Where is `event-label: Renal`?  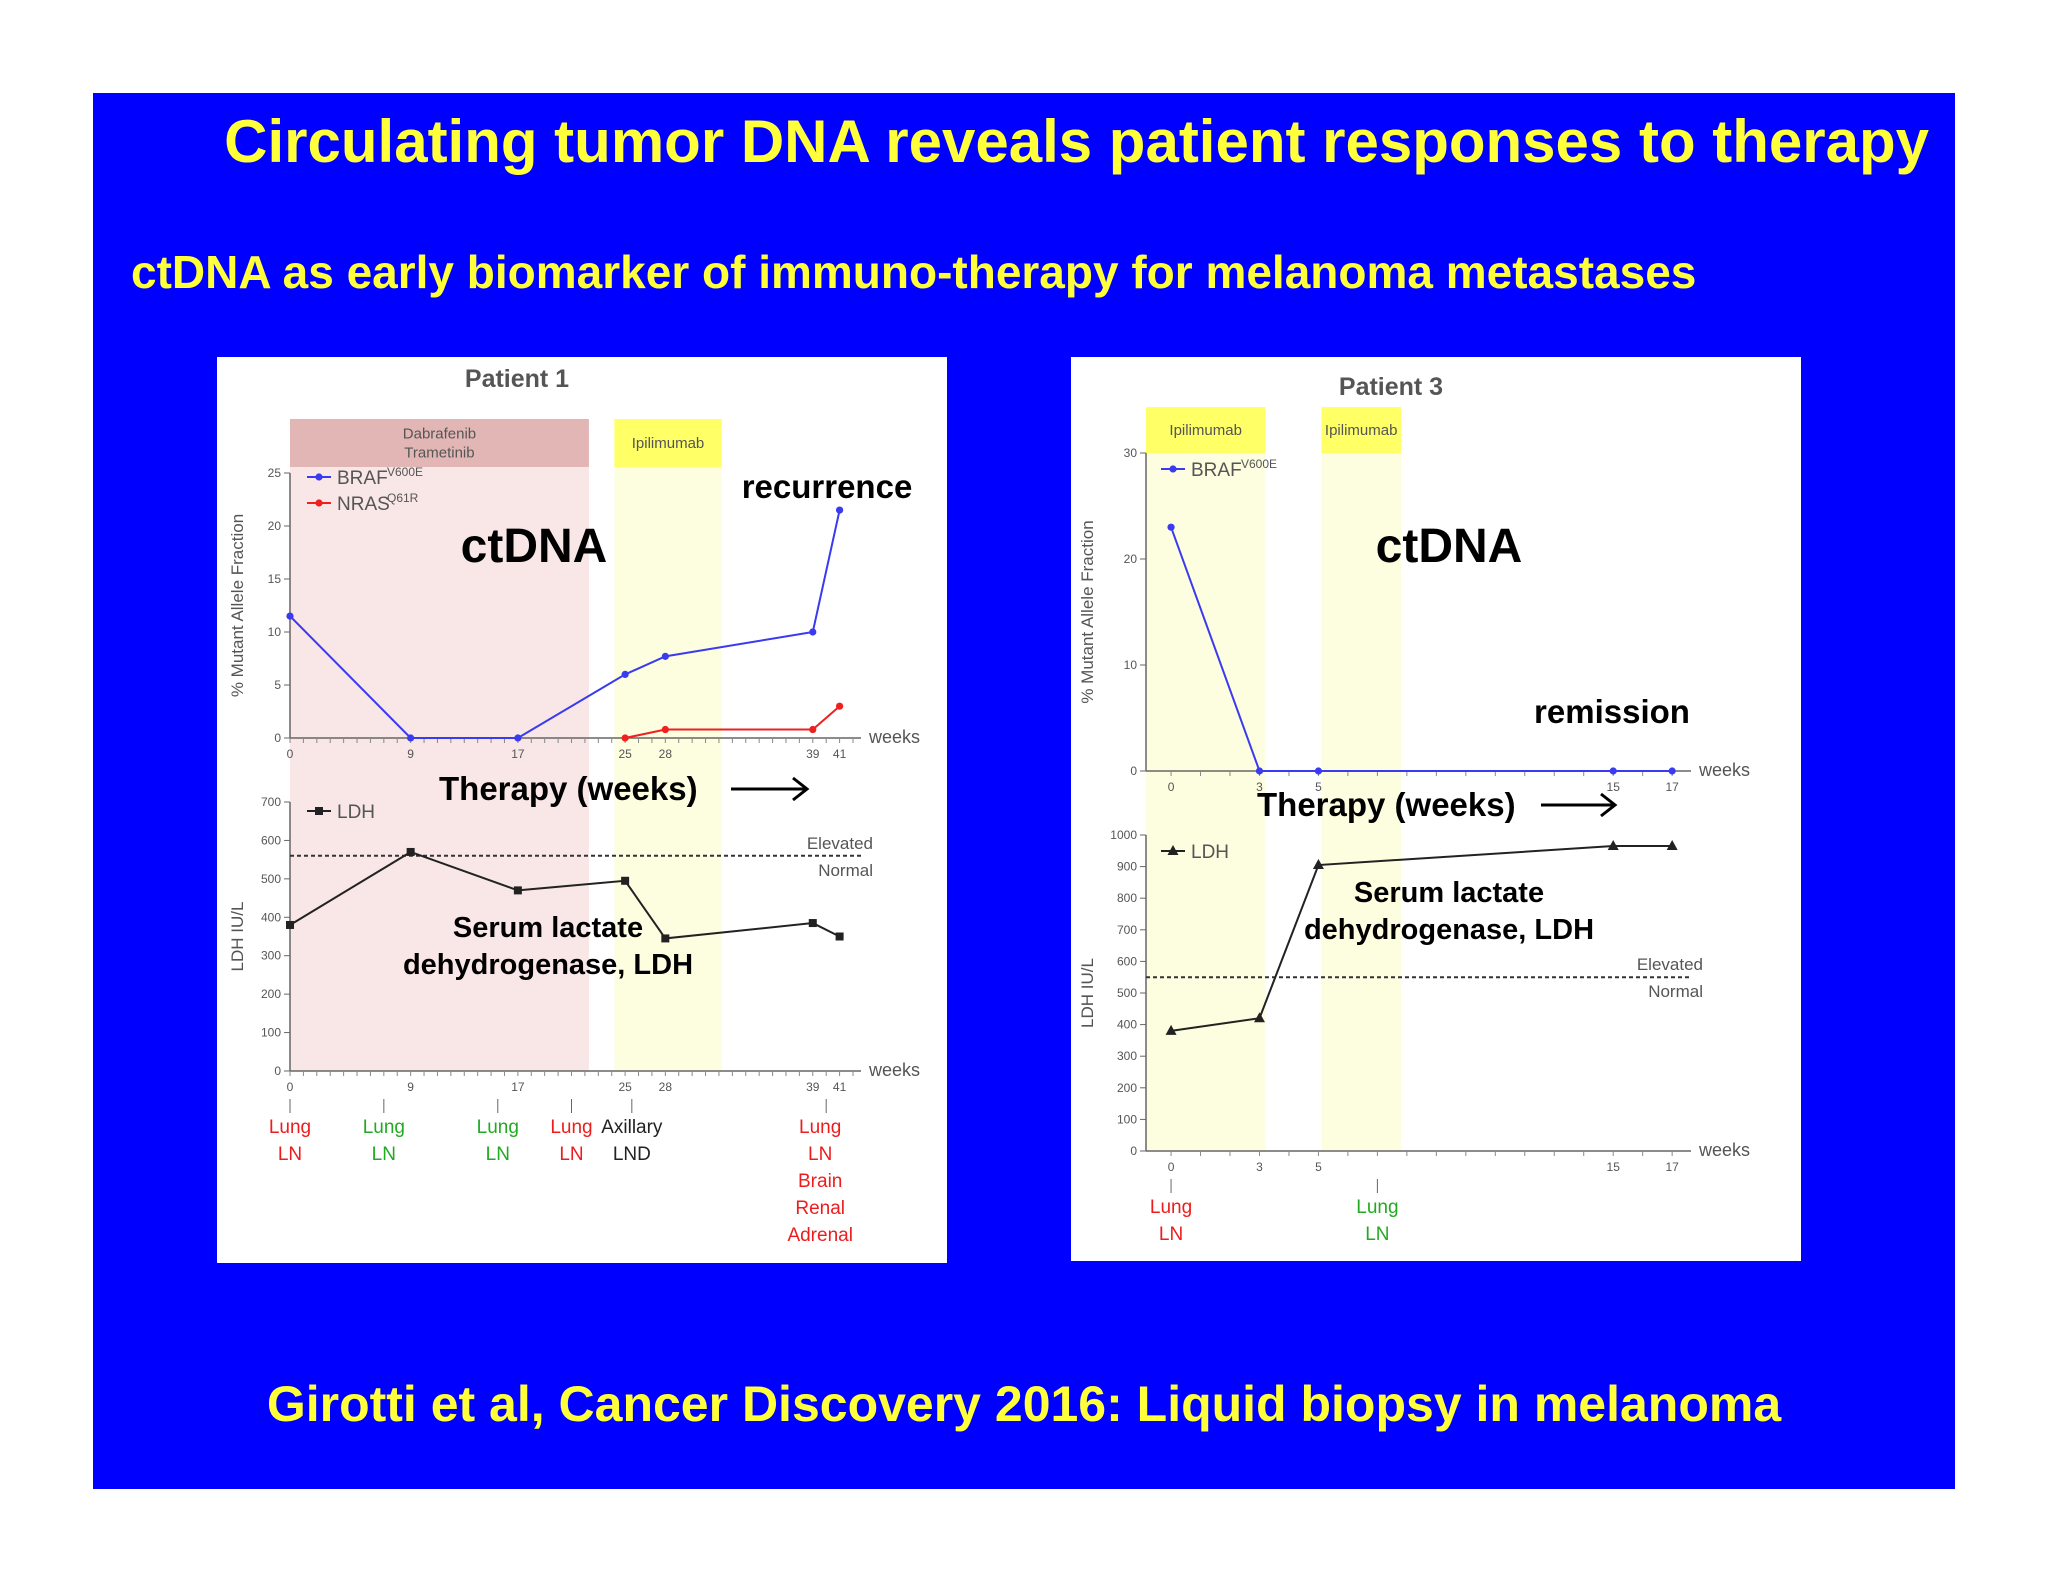
event-label: Renal is located at coordinates (820, 1208).